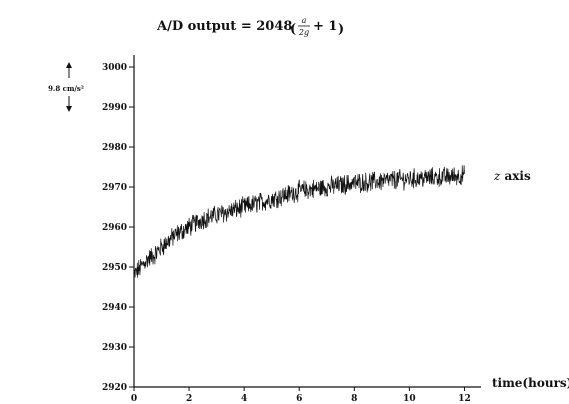 The image size is (569, 404). I want to click on title-frac-numerator: a, so click(304, 20).